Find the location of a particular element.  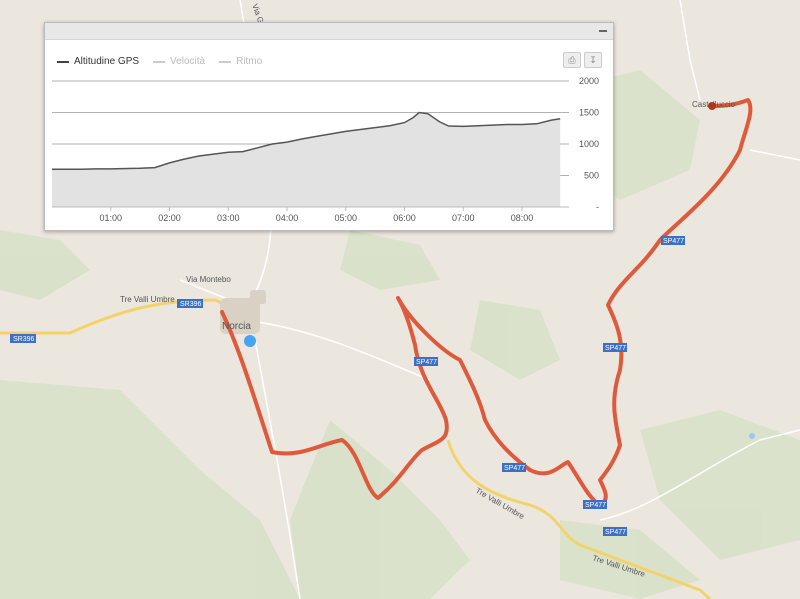

small-lake is located at coordinates (752, 436).